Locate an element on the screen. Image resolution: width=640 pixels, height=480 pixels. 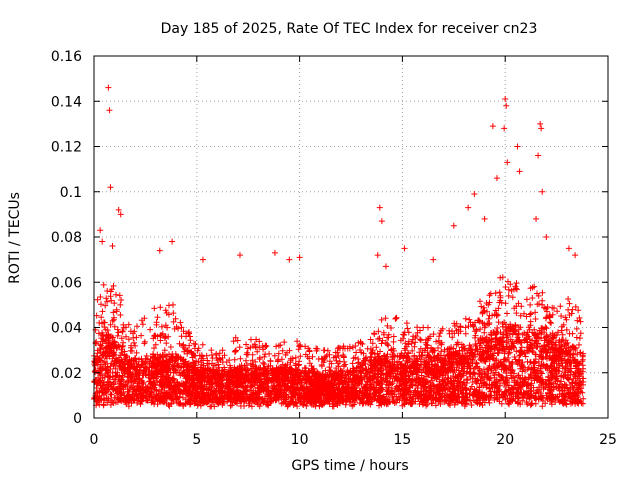
y-tick-label: 0.06 is located at coordinates (66, 283).